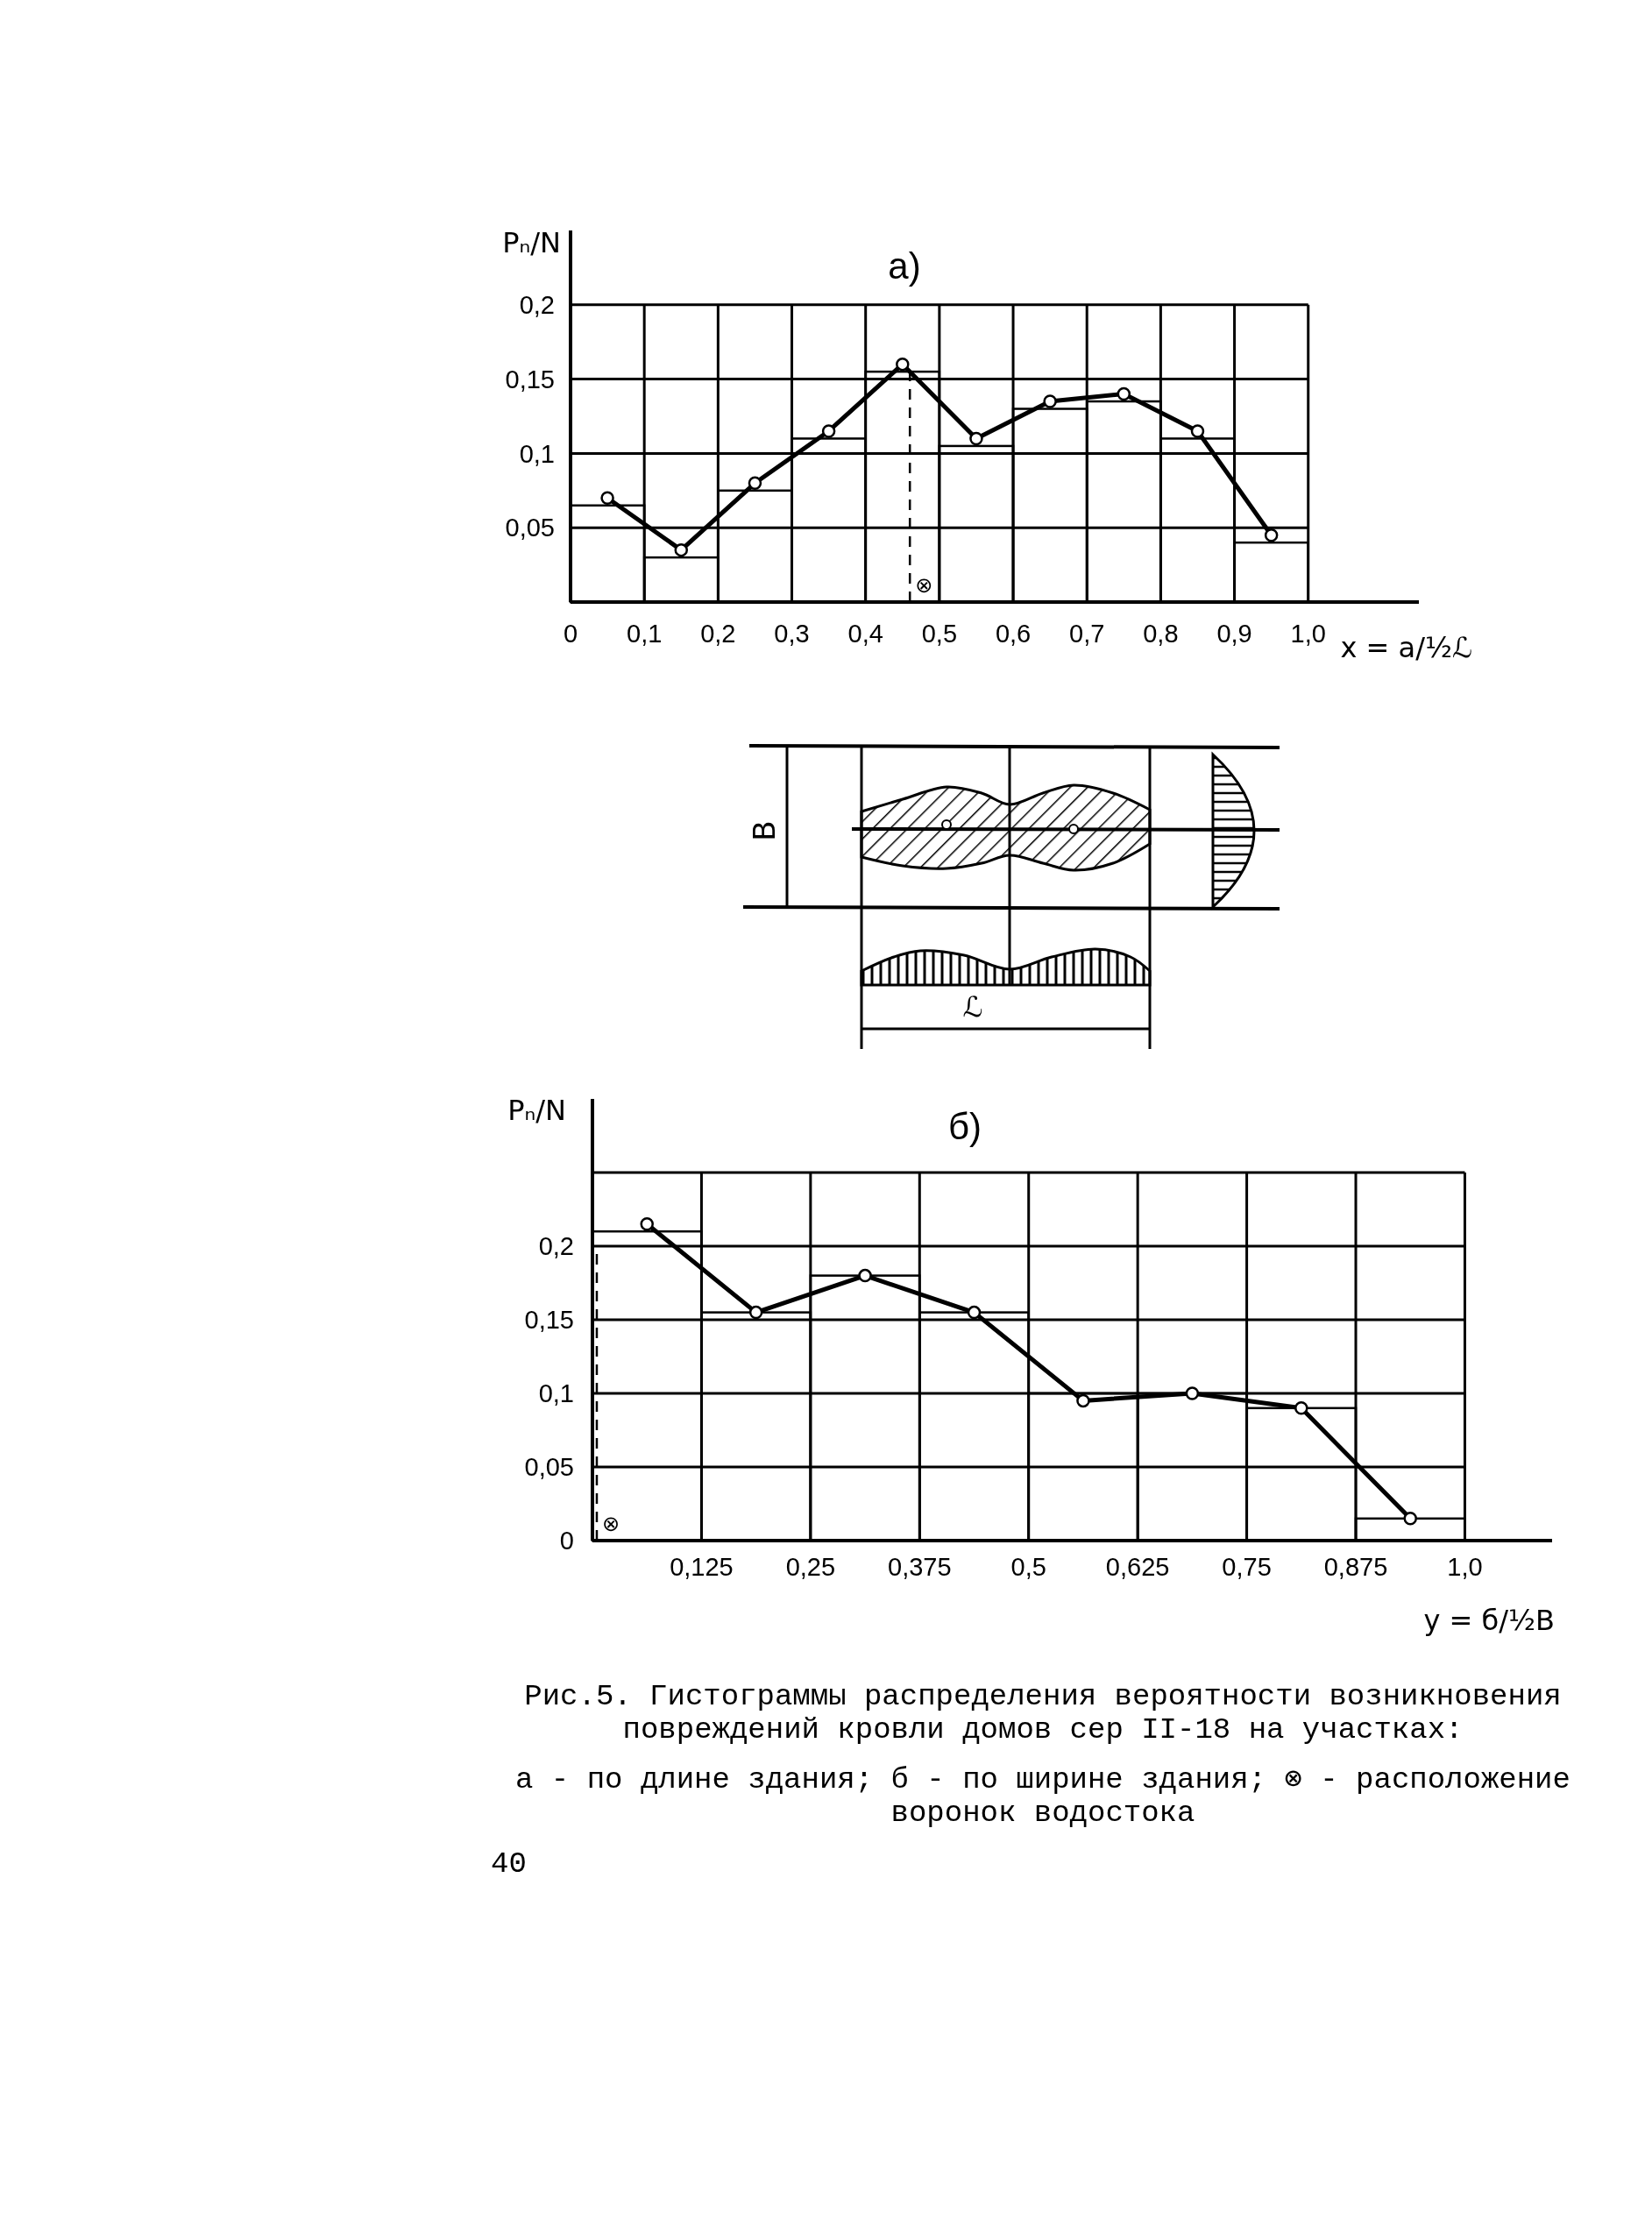 Image resolution: width=1652 pixels, height=2218 pixels. What do you see at coordinates (865, 634) in the screenshot?
I see `x-tick-label: 0,4` at bounding box center [865, 634].